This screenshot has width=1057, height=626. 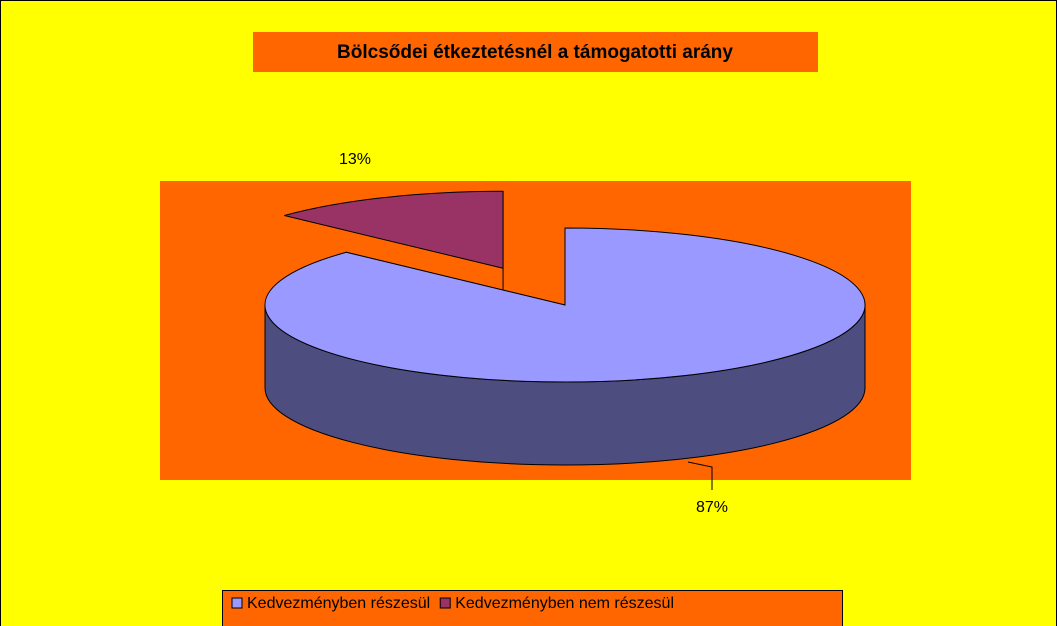 I want to click on data-label: 87%, so click(x=712, y=507).